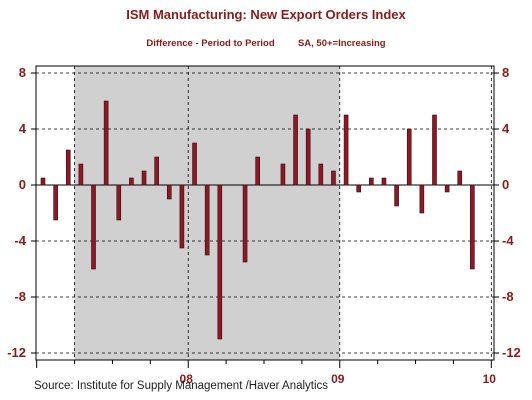  What do you see at coordinates (506, 128) in the screenshot?
I see `y-tick-label-right: 4` at bounding box center [506, 128].